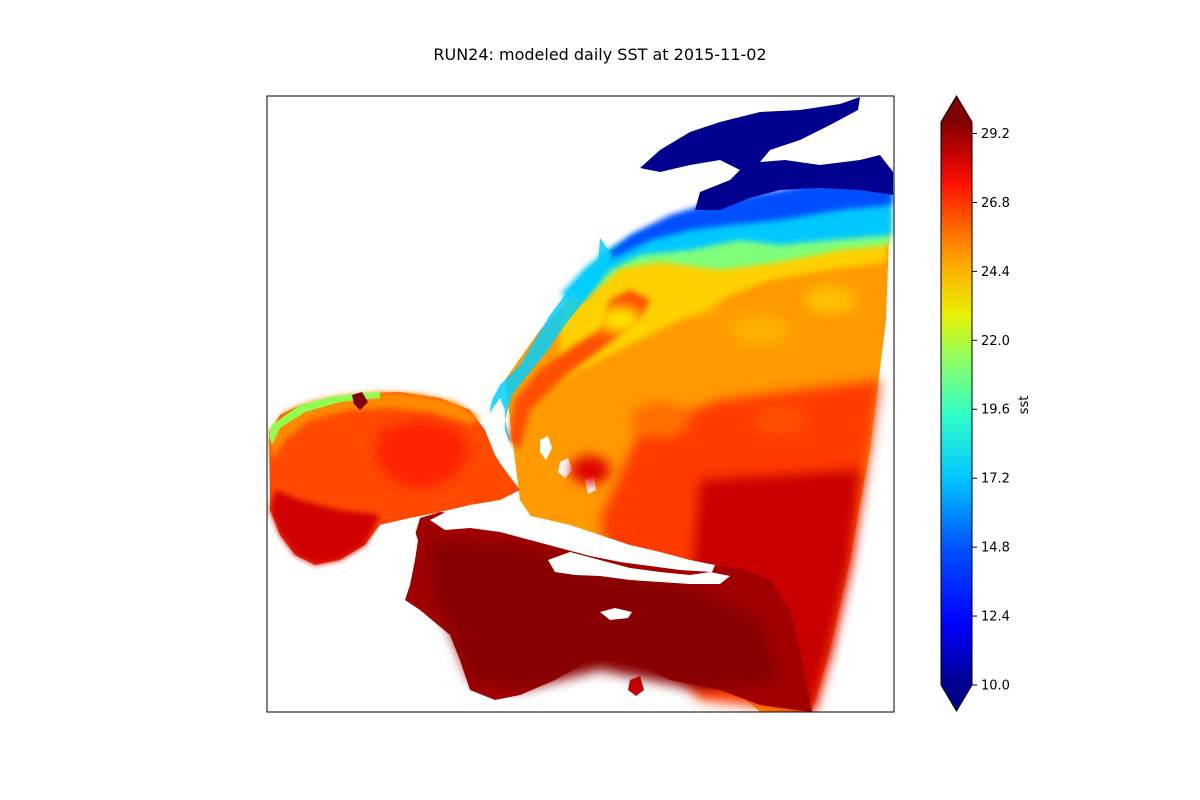  I want to click on land-jamaica, so click(616, 614).